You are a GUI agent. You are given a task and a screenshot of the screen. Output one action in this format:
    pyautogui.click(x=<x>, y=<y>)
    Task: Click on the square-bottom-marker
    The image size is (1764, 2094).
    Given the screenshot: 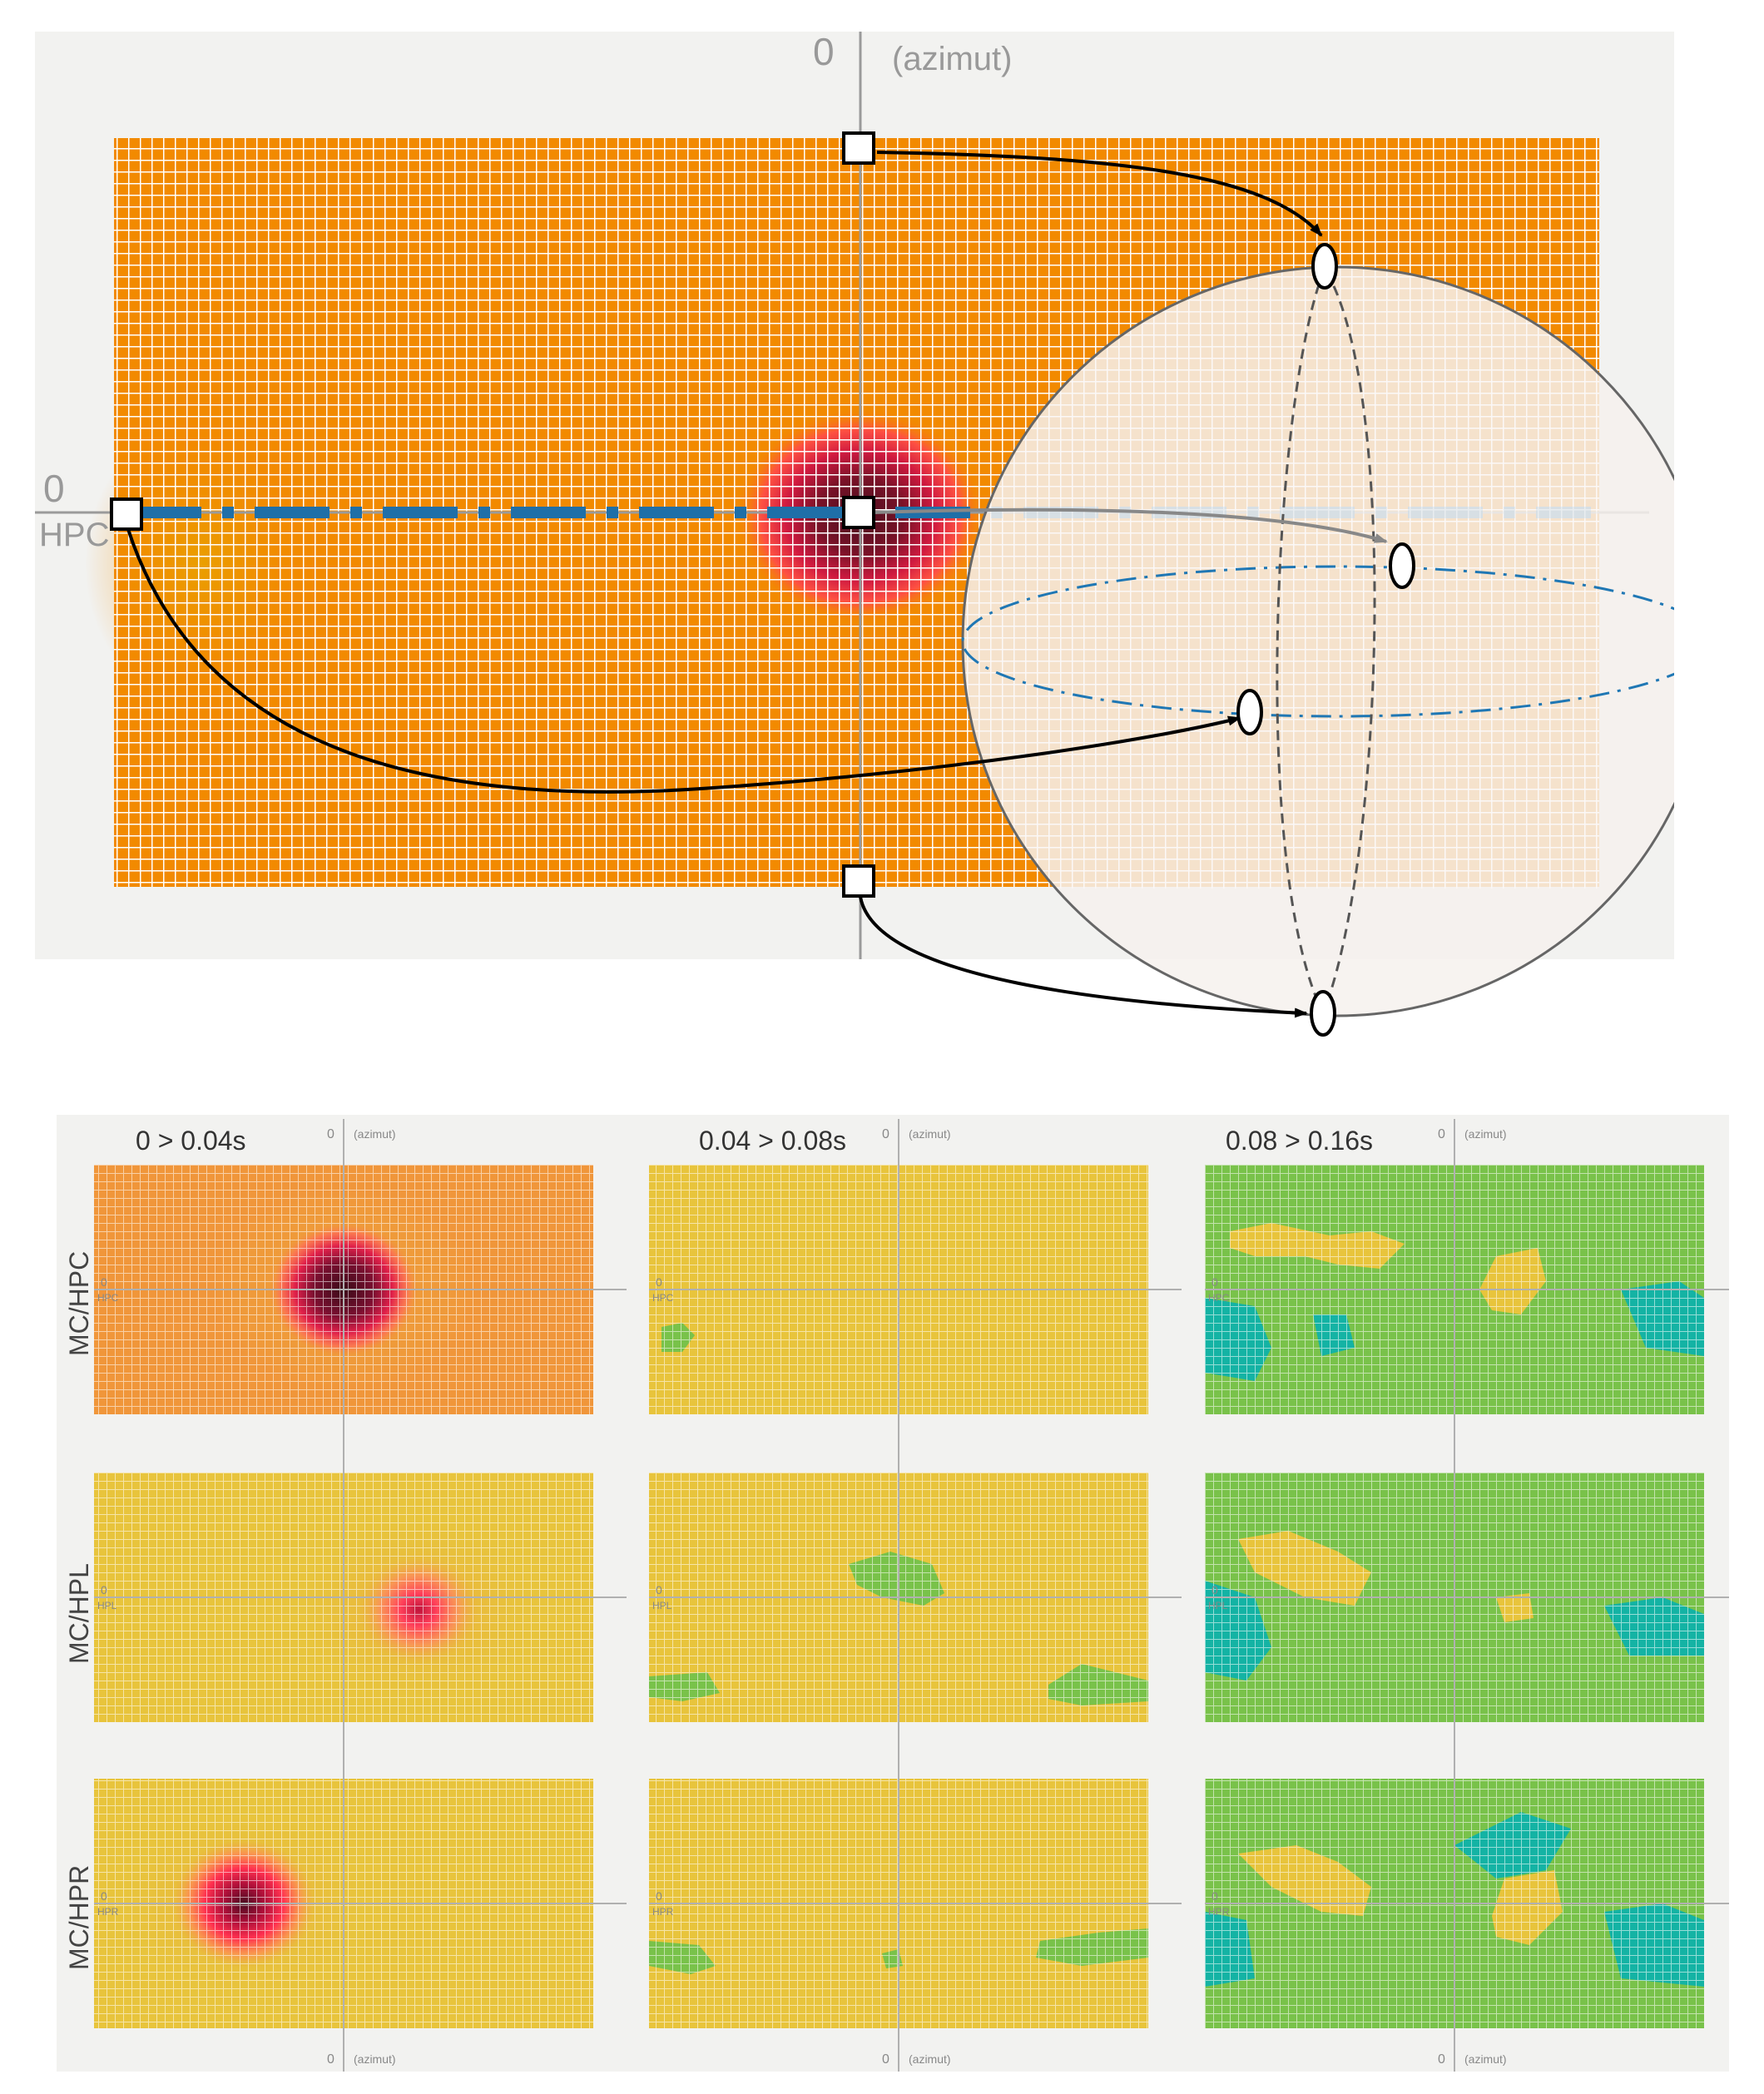 What is the action you would take?
    pyautogui.click(x=859, y=881)
    